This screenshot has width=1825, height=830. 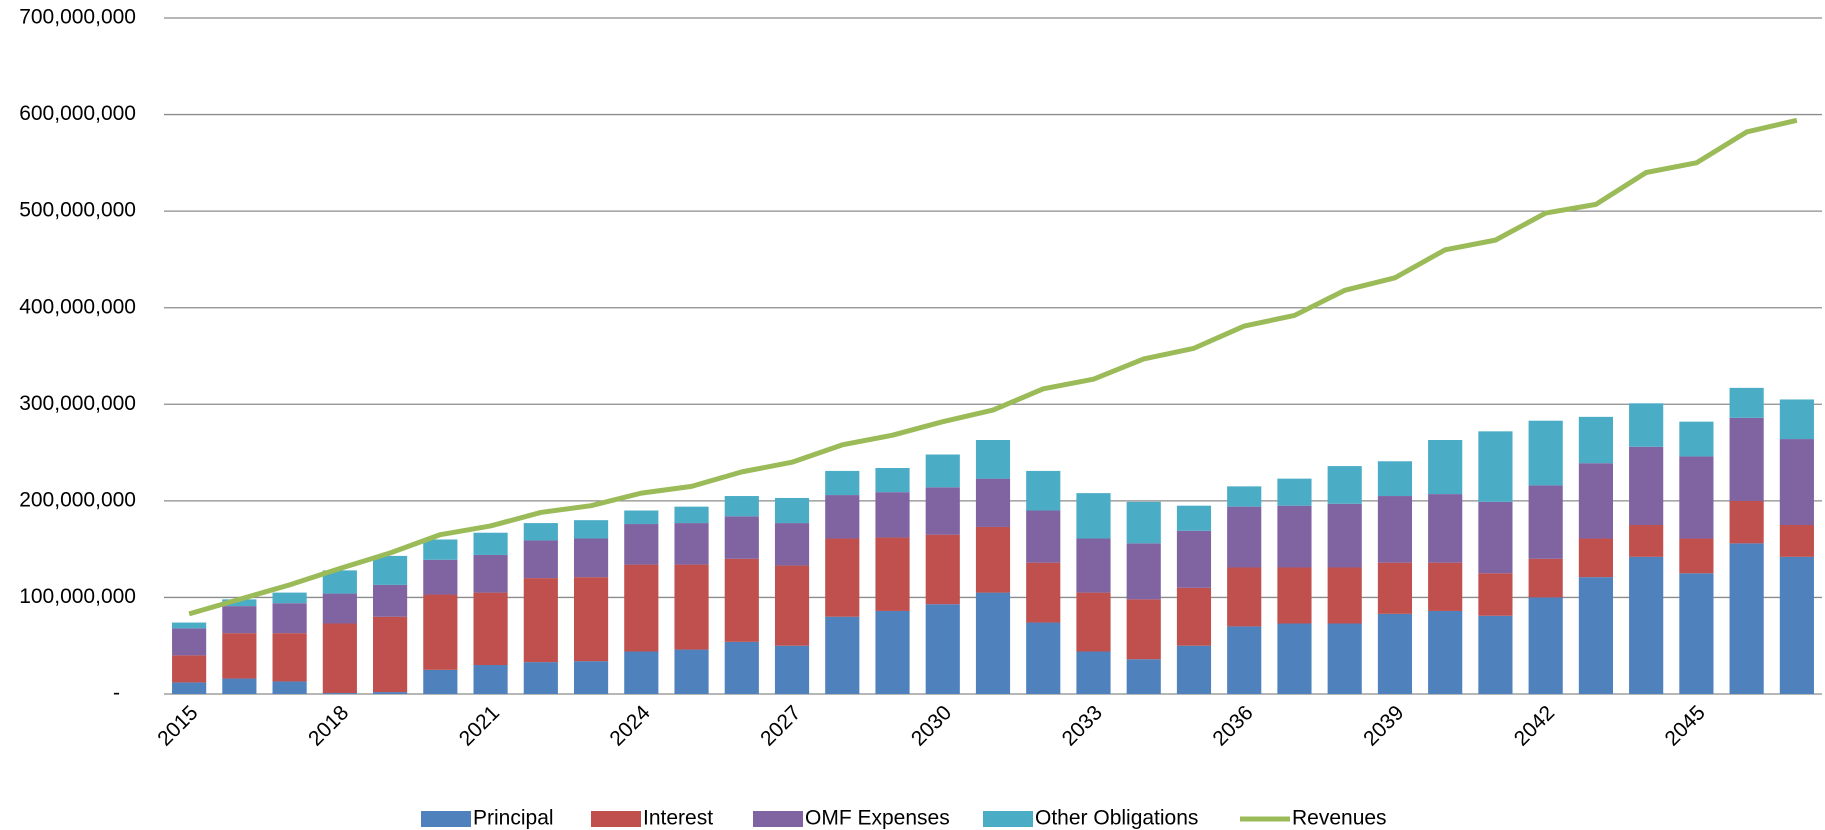 I want to click on y-tick-label: 400,000,000, so click(x=77, y=306).